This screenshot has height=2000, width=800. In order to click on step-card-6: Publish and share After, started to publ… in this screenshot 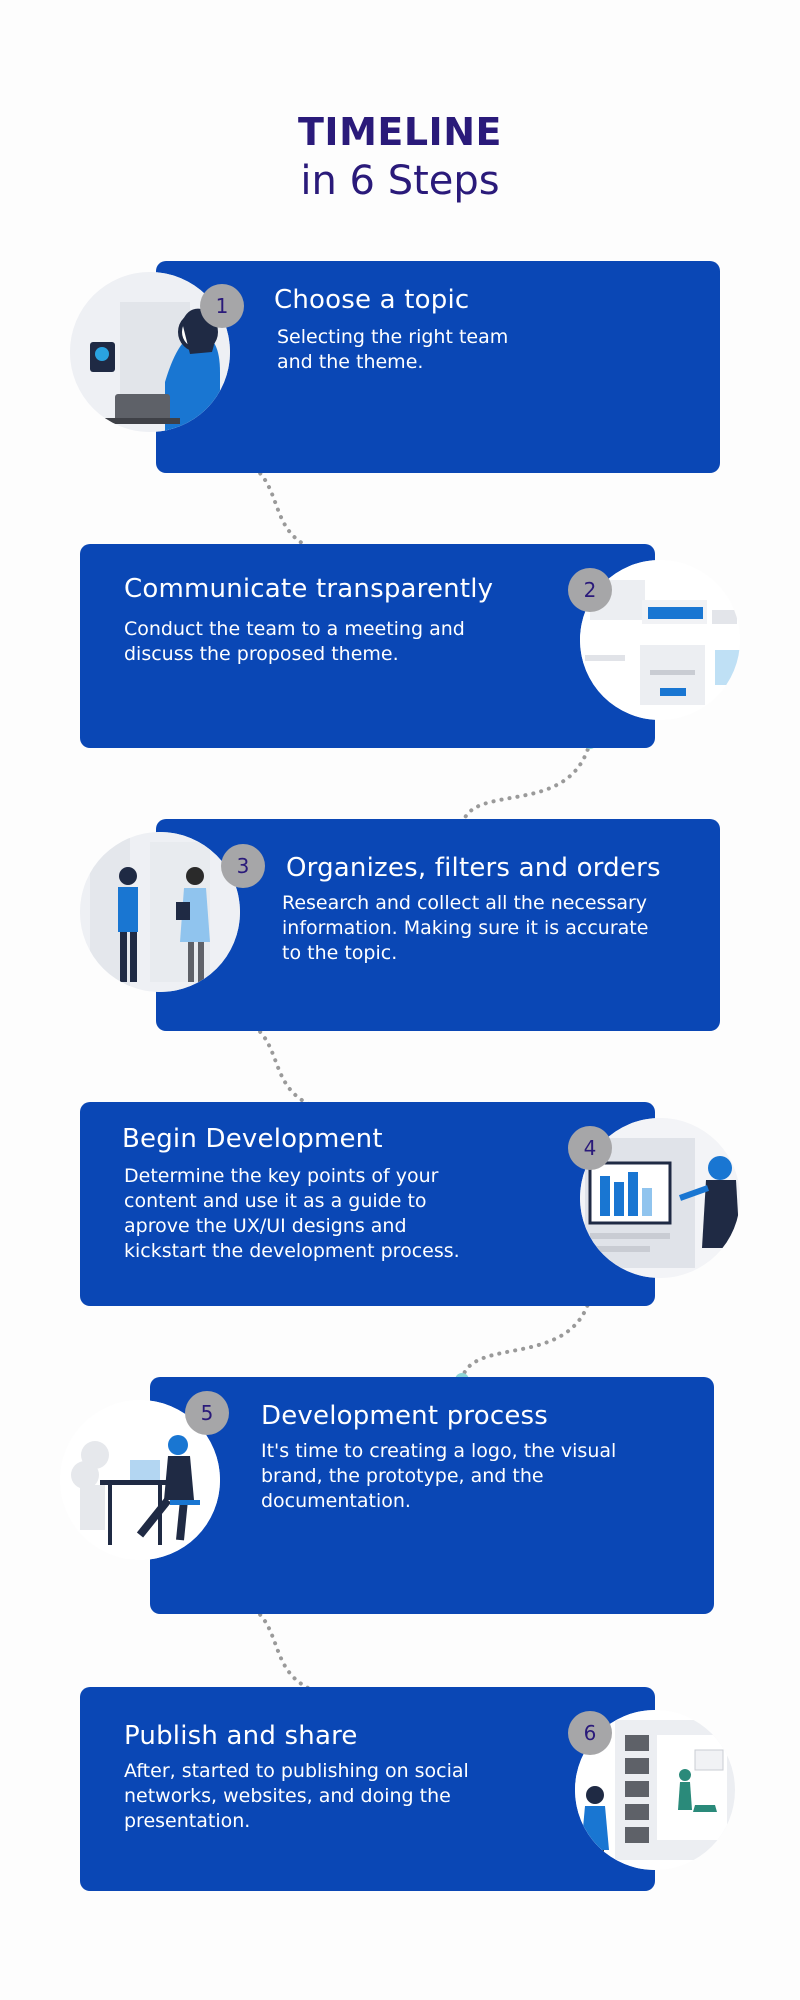, I will do `click(367, 1789)`.